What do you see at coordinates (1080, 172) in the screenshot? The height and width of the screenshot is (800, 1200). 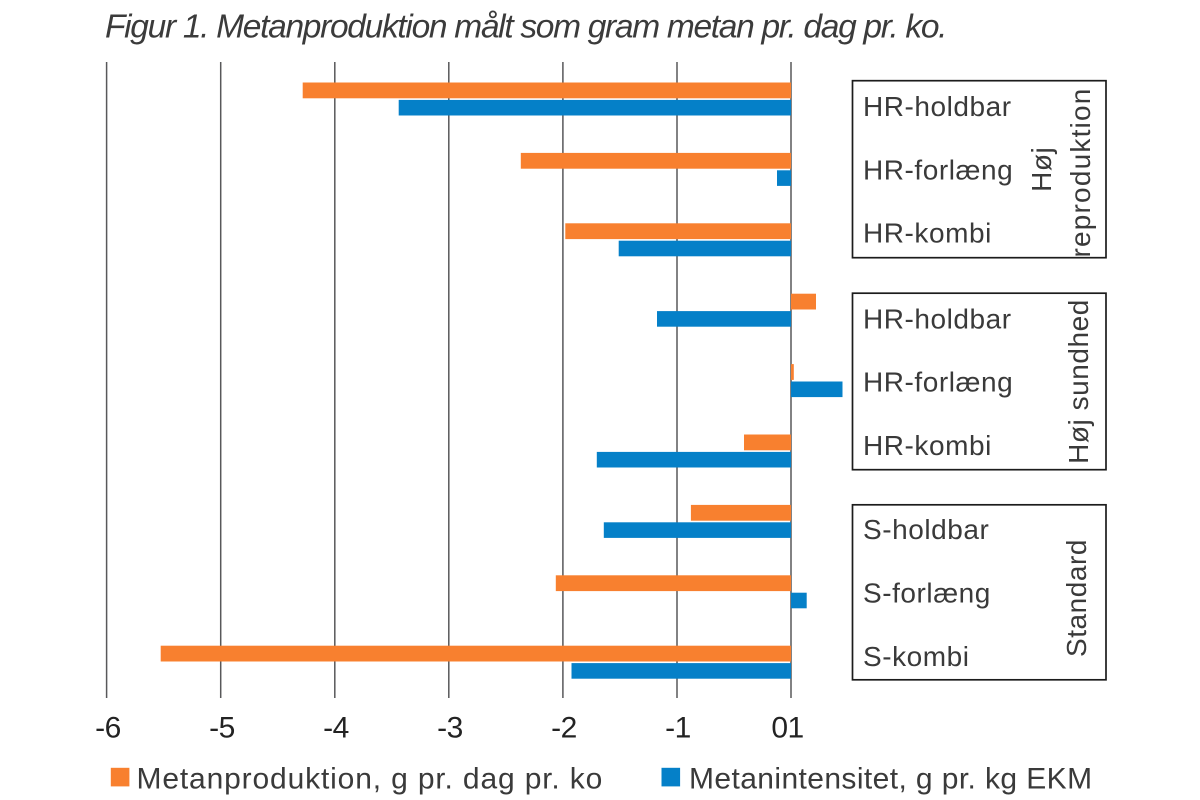 I see `svg-text: reproduktion` at bounding box center [1080, 172].